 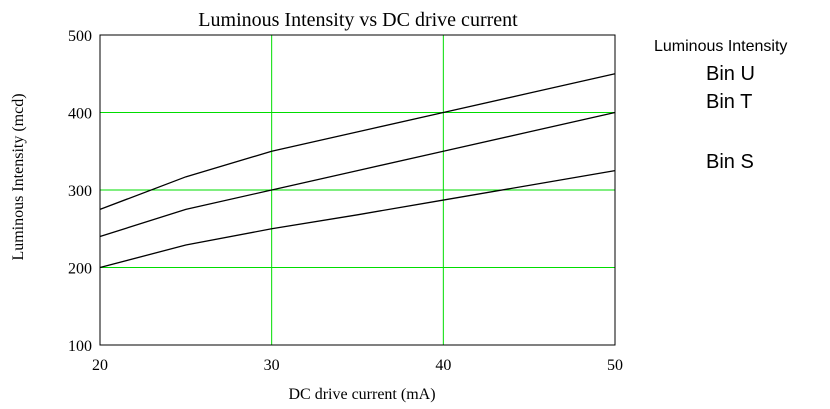 What do you see at coordinates (357, 365) in the screenshot?
I see `x-tick-labels: 20 30 40 50` at bounding box center [357, 365].